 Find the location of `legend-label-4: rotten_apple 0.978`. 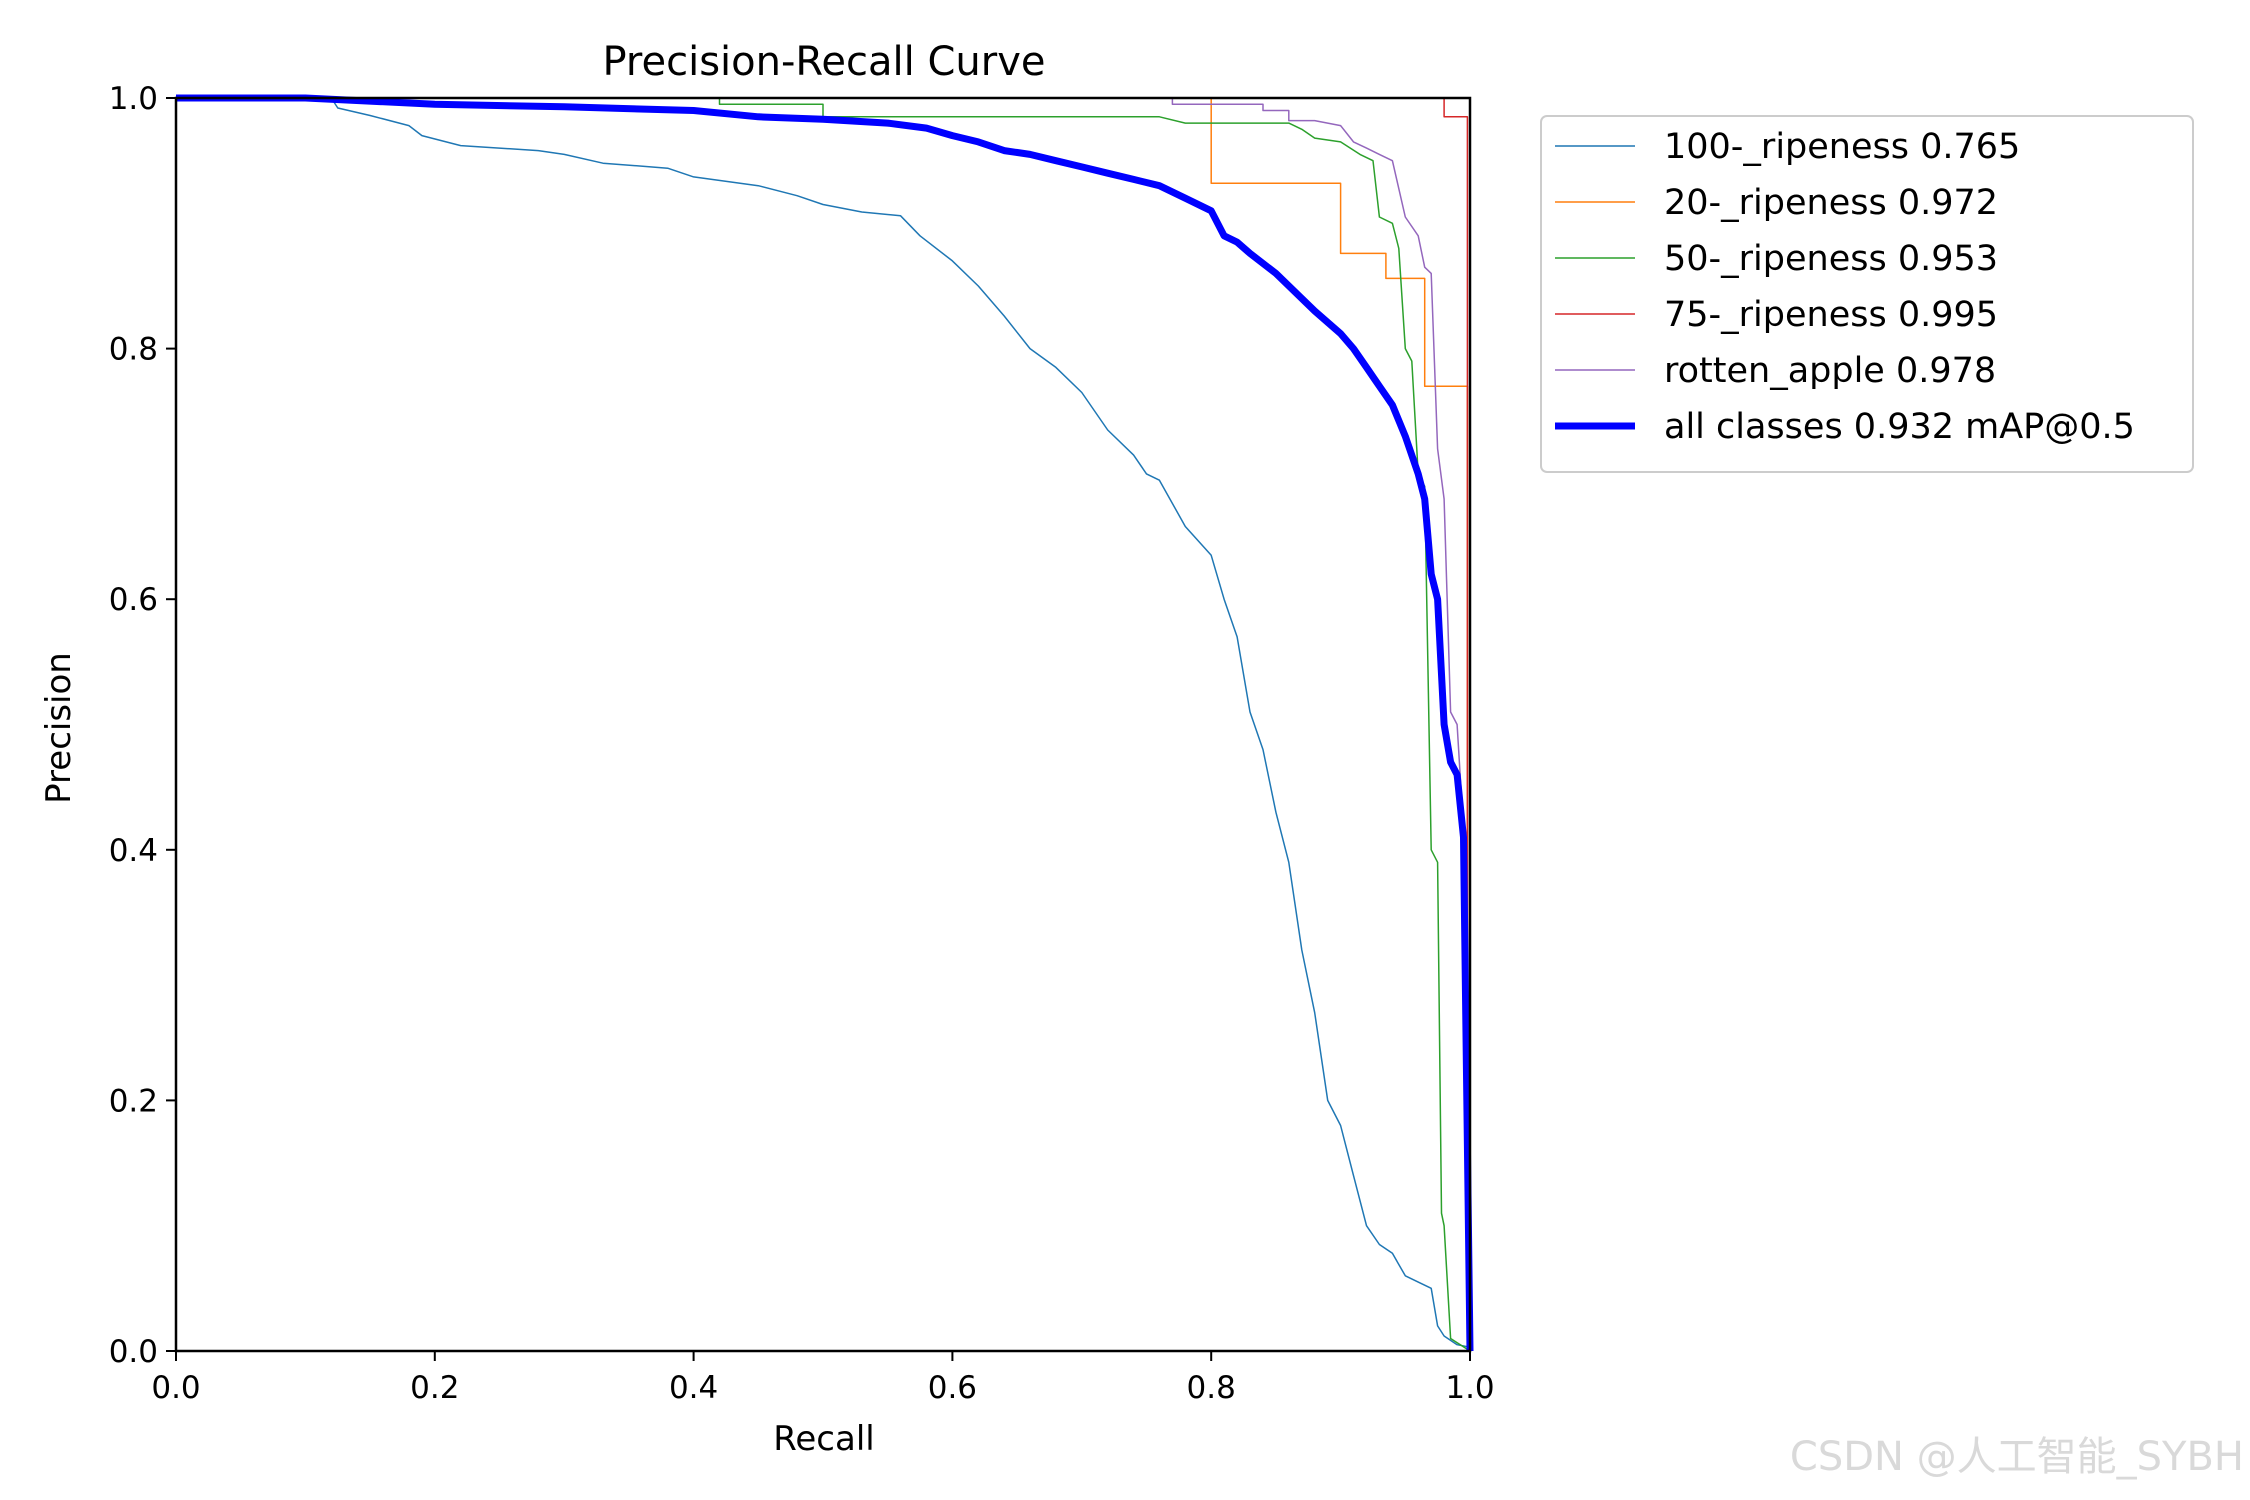

legend-label-4: rotten_apple 0.978 is located at coordinates (1830, 371).